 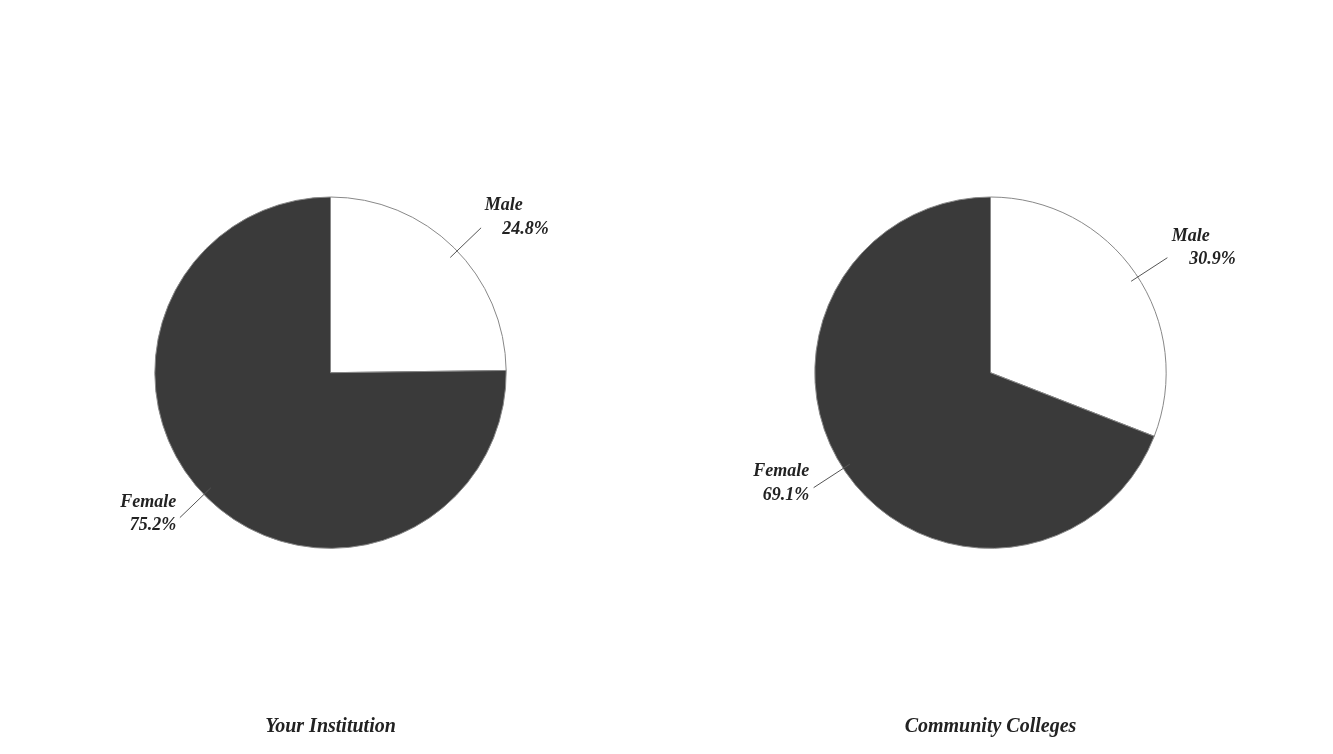 I want to click on data-label: 24.8%, so click(x=525, y=227).